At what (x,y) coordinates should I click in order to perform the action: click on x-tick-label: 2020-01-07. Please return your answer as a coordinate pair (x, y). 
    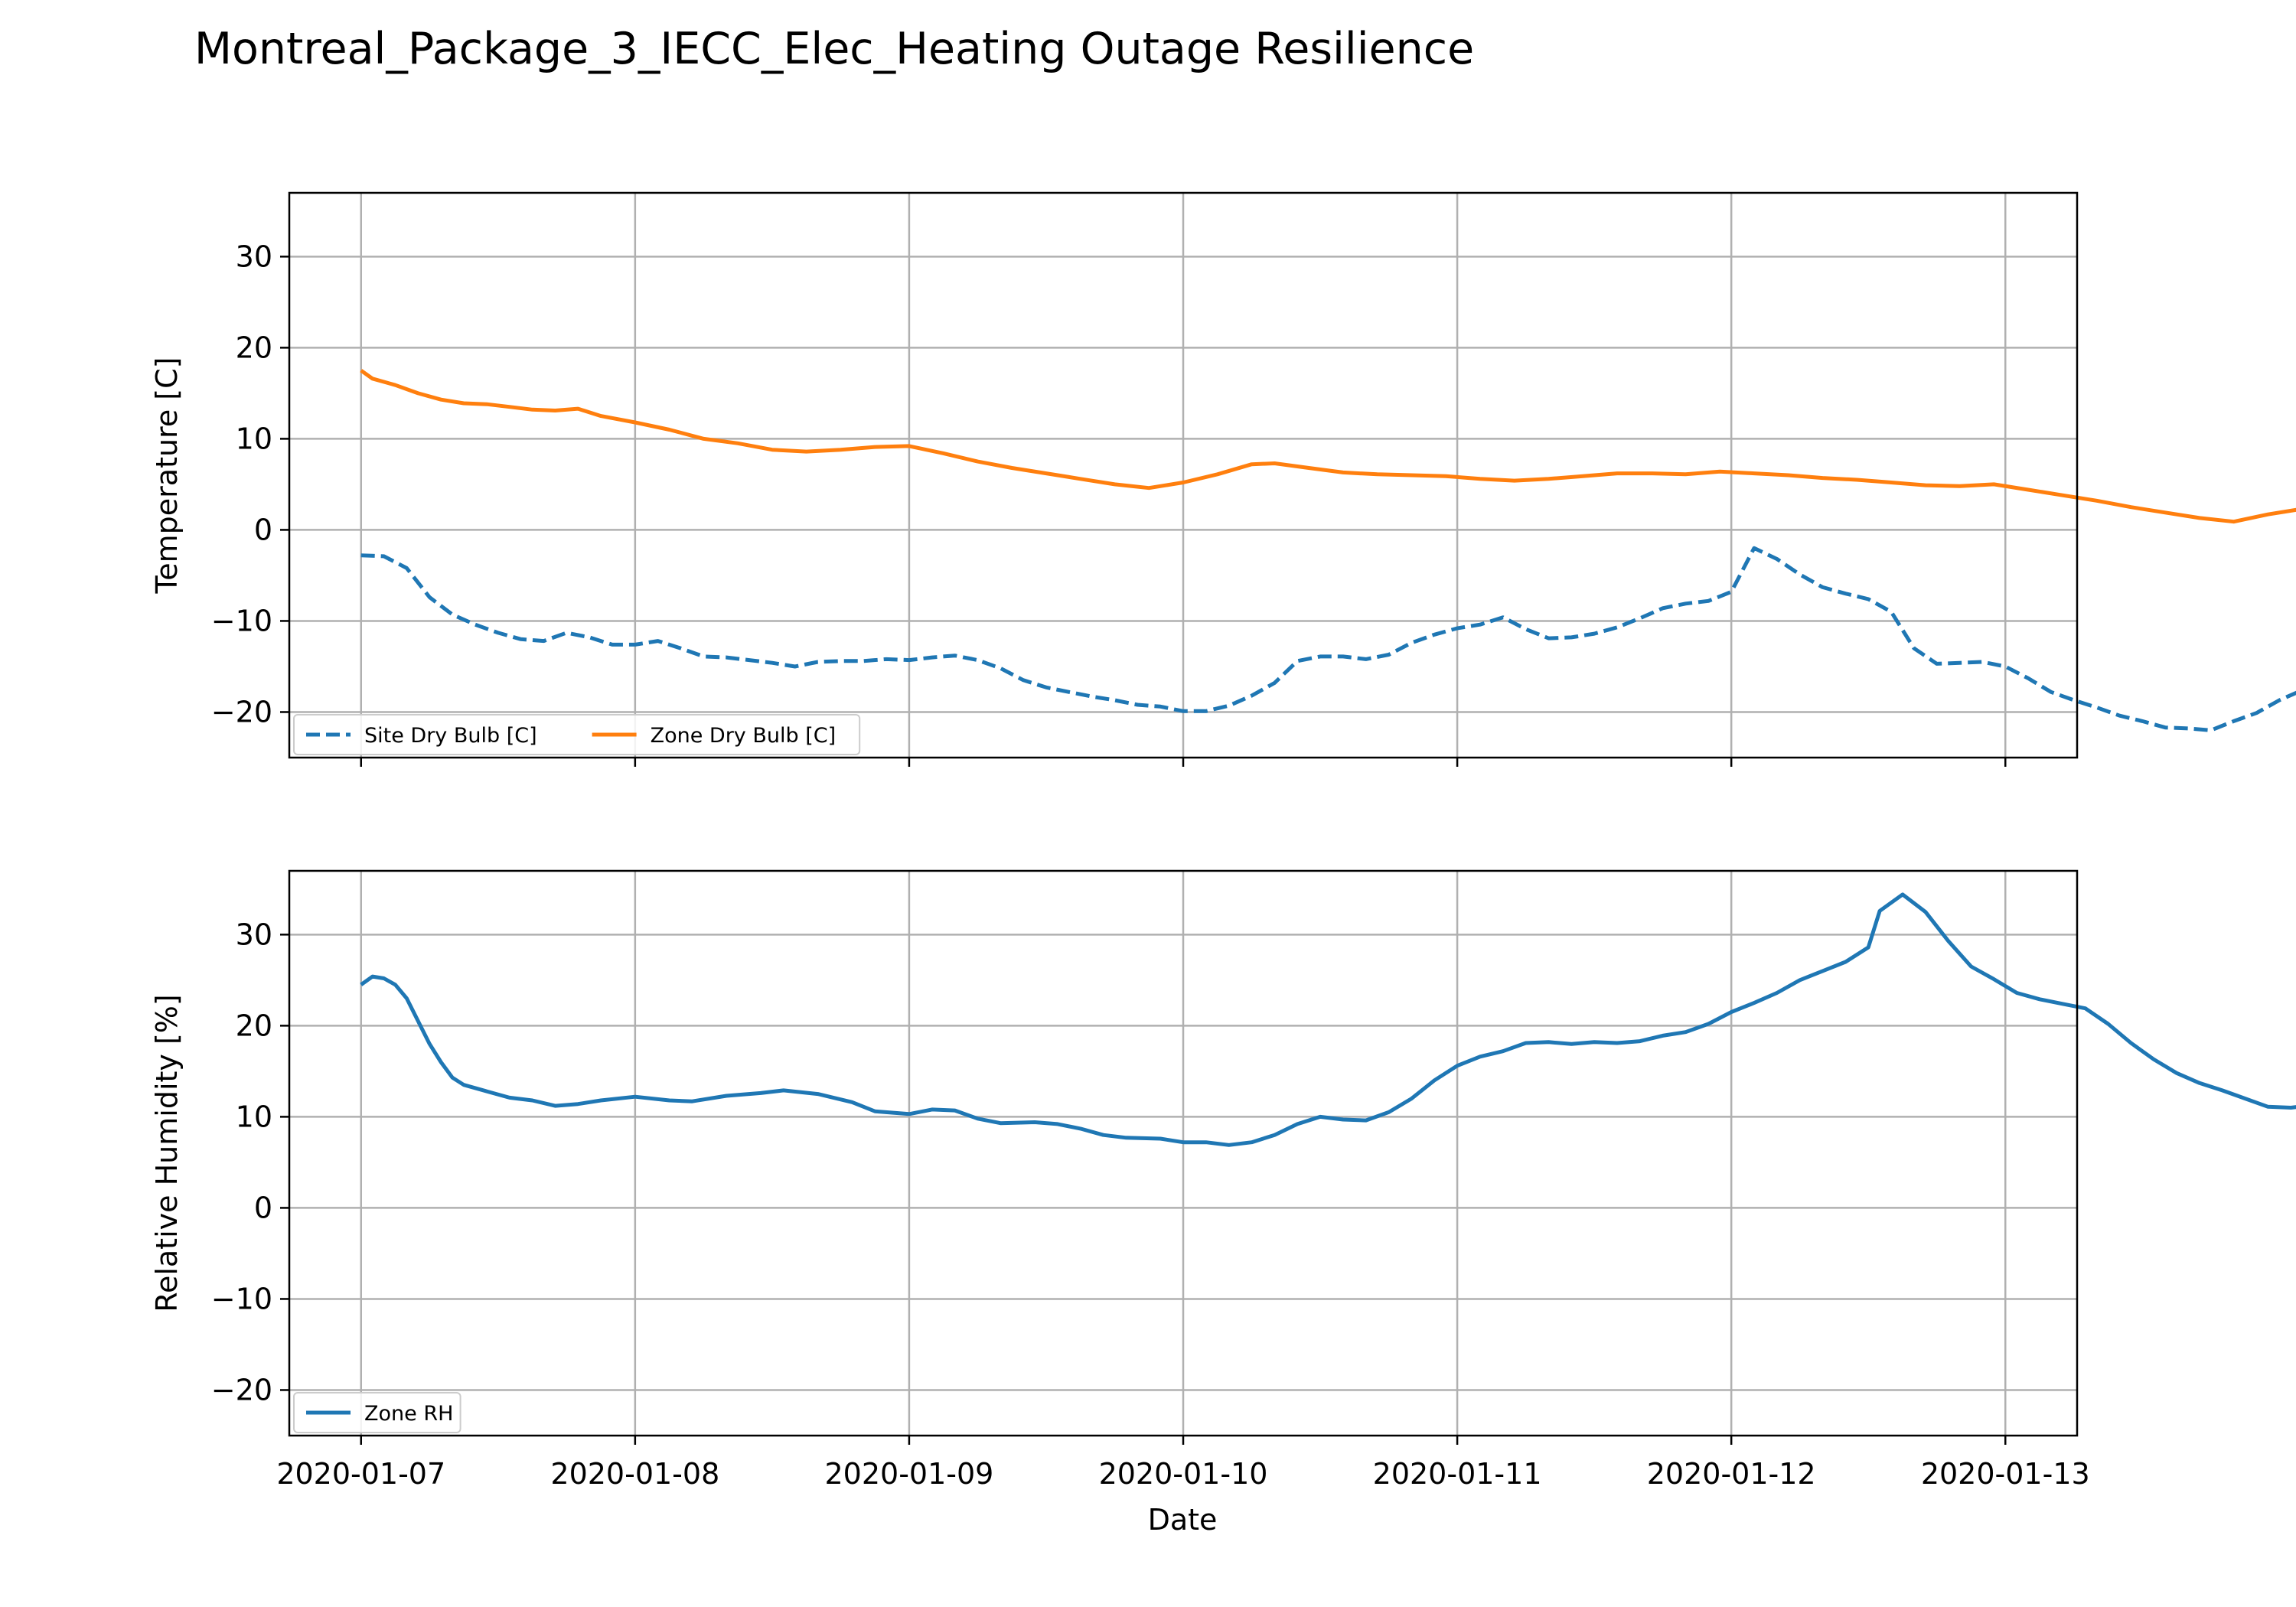
    Looking at the image, I should click on (360, 1474).